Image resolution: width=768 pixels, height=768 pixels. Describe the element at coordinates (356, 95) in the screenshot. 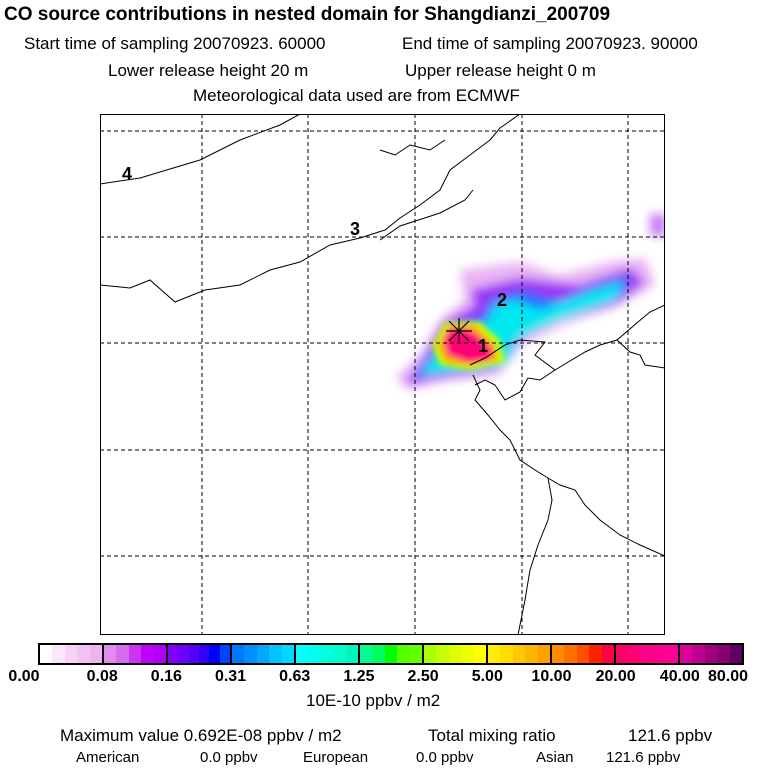

I see `met-data-note: Meteorological data used are from ECMWF` at that location.